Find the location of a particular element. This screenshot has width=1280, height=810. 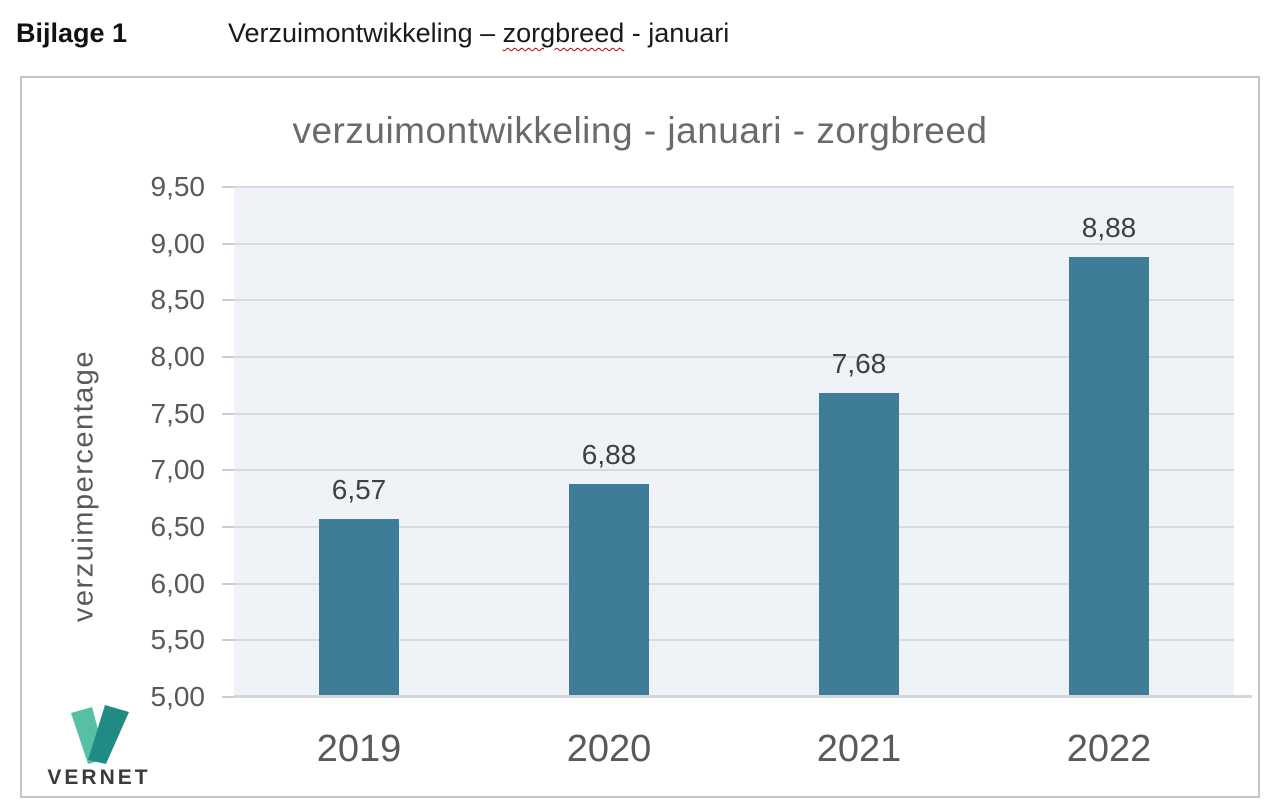

bar-value-label-2022: 8,88 is located at coordinates (1109, 228).